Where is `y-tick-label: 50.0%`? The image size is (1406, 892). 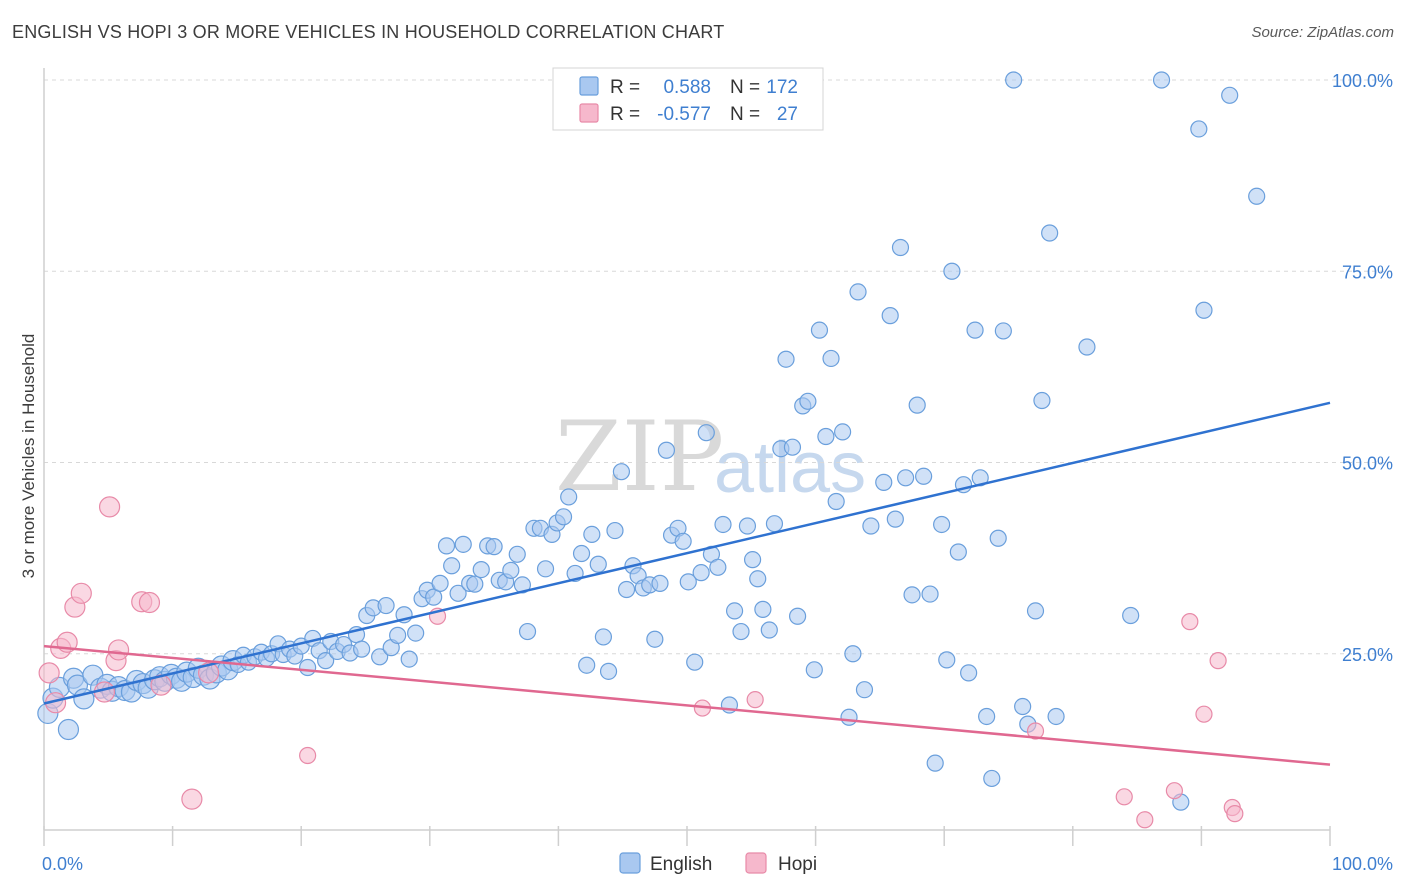
y-tick-label: 50.0% is located at coordinates (1367, 464).